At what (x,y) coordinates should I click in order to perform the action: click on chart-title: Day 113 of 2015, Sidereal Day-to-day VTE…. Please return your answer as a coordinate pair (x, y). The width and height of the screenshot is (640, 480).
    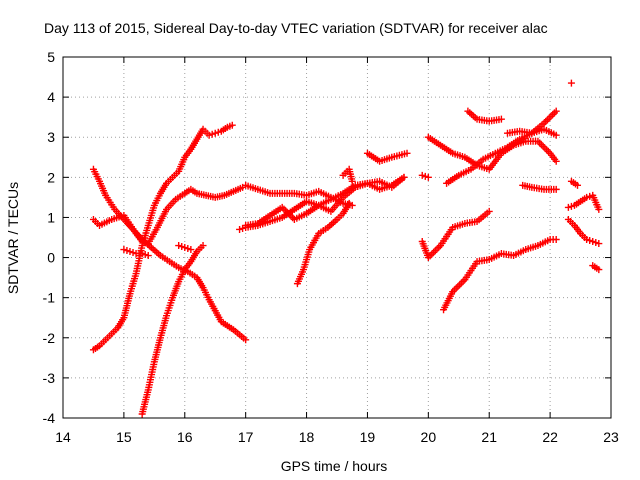
    Looking at the image, I should click on (296, 28).